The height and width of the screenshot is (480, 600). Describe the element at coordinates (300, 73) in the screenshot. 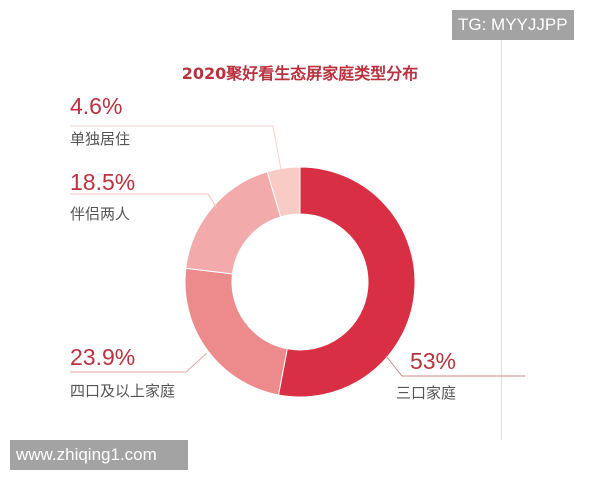

I see `chart-title: 2020聚好看生态屏家庭类型分布` at that location.